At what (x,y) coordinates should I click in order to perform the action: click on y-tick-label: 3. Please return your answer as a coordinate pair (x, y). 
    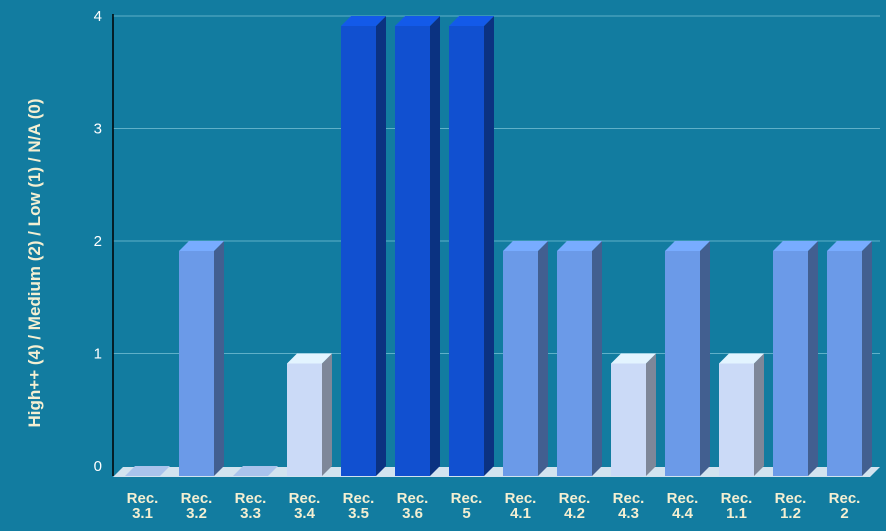
    Looking at the image, I should click on (98, 129).